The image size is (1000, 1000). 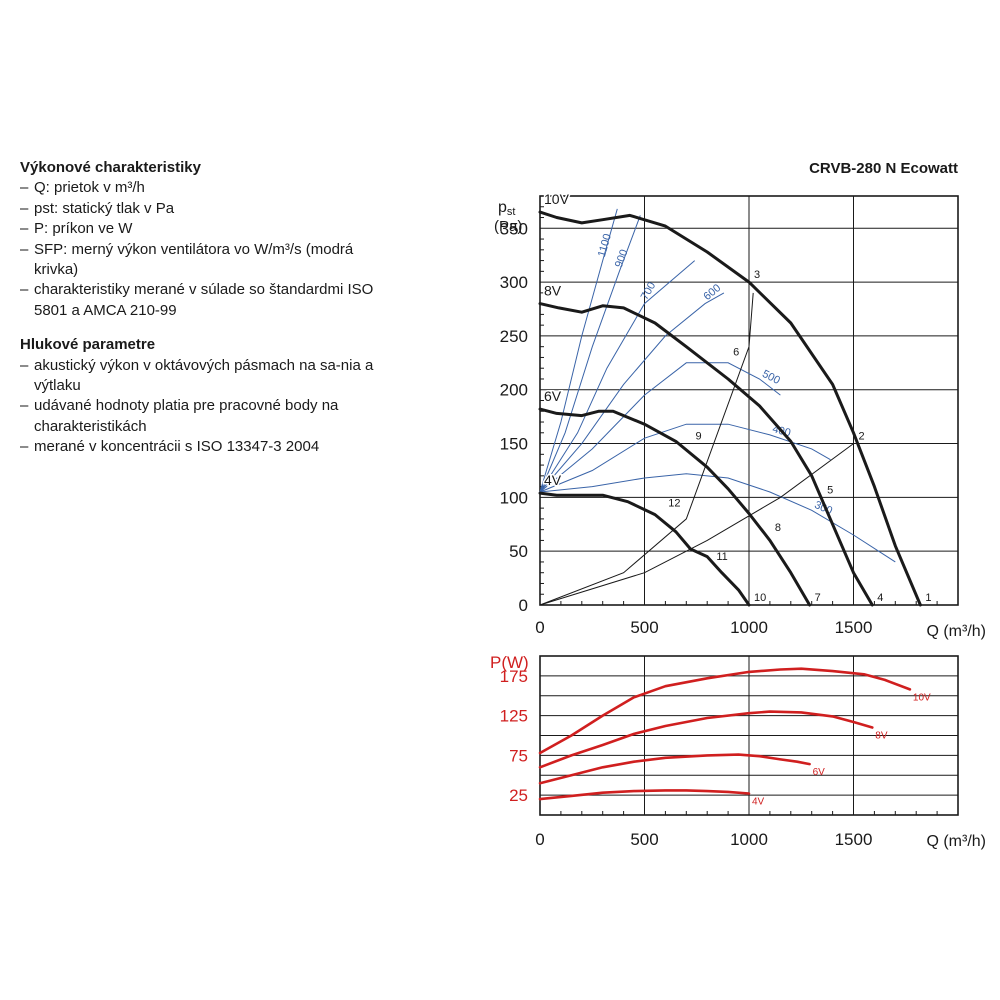 I want to click on fan-curve-label: 4V, so click(x=553, y=480).